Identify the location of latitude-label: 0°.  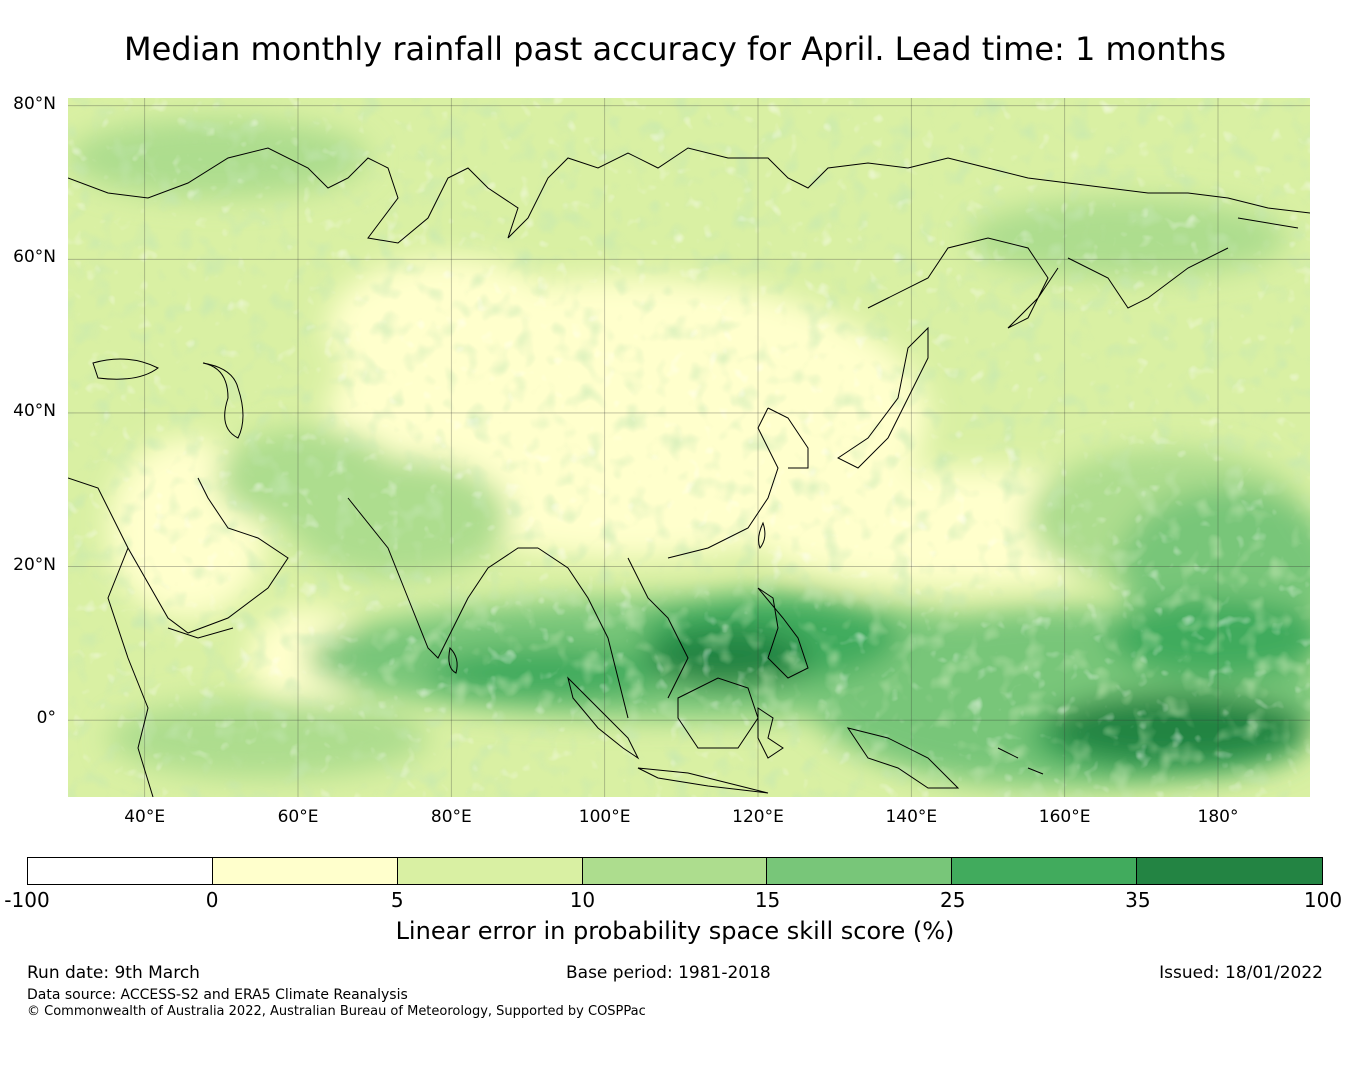
(46, 718).